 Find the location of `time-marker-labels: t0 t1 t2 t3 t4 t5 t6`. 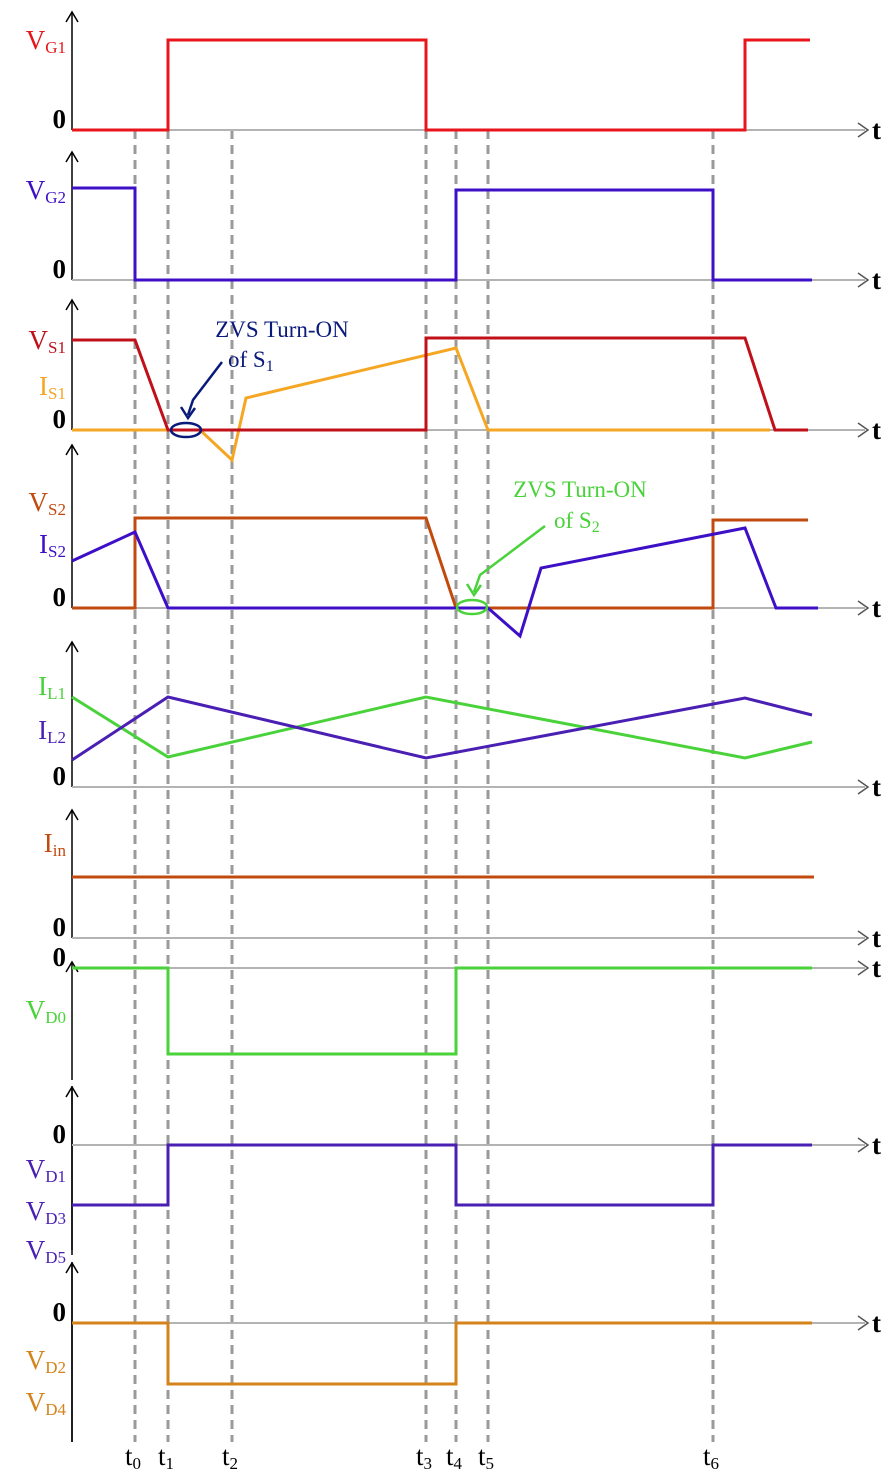

time-marker-labels: t0 t1 t2 t3 t4 t5 t6 is located at coordinates (422, 1457).